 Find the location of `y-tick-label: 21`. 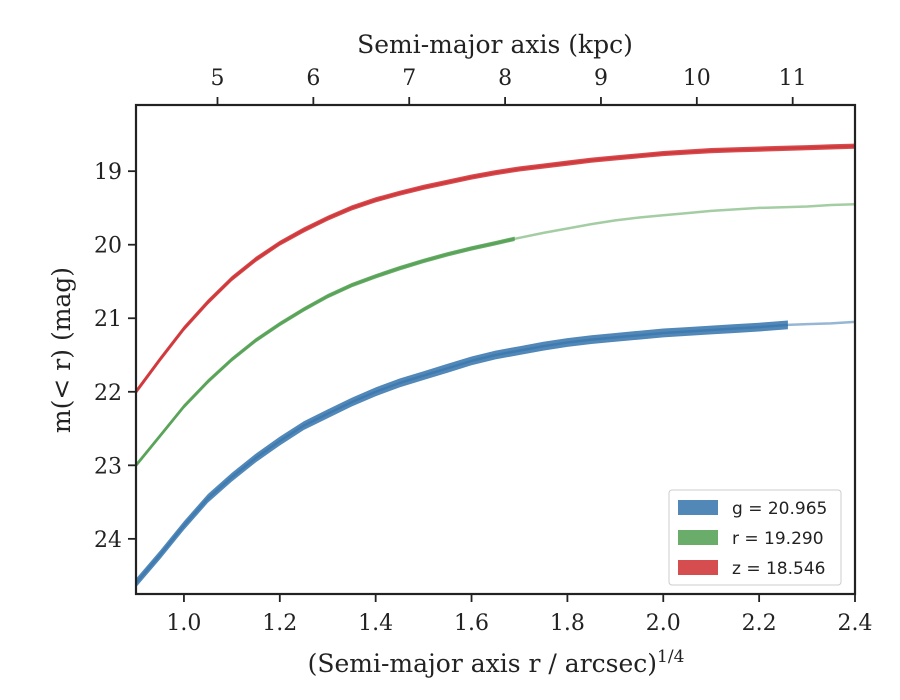

y-tick-label: 21 is located at coordinates (108, 319).